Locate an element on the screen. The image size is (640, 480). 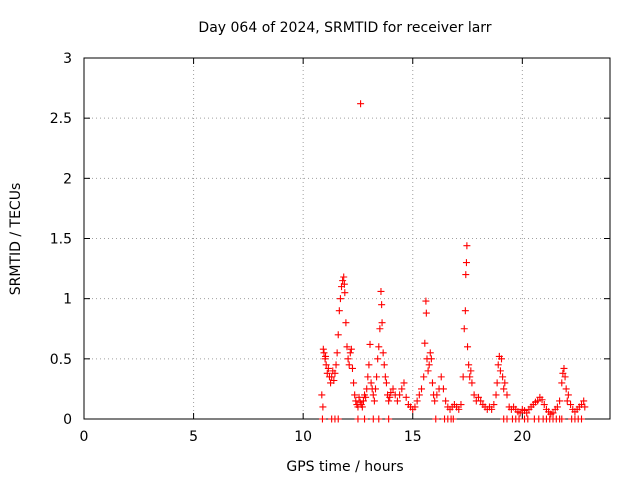
x-tick-label: 0 is located at coordinates (84, 437).